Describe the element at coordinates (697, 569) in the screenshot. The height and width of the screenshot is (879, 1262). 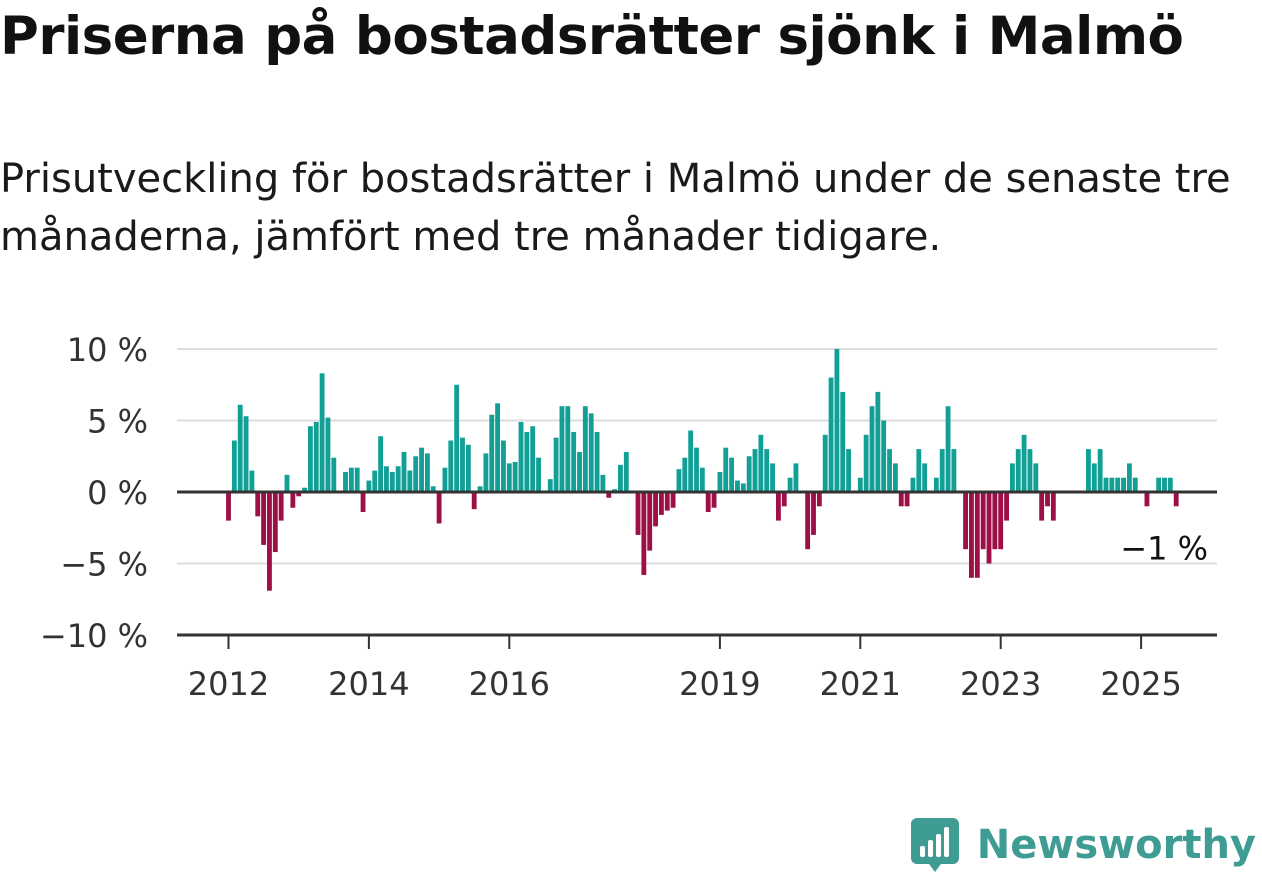
I see `axes` at that location.